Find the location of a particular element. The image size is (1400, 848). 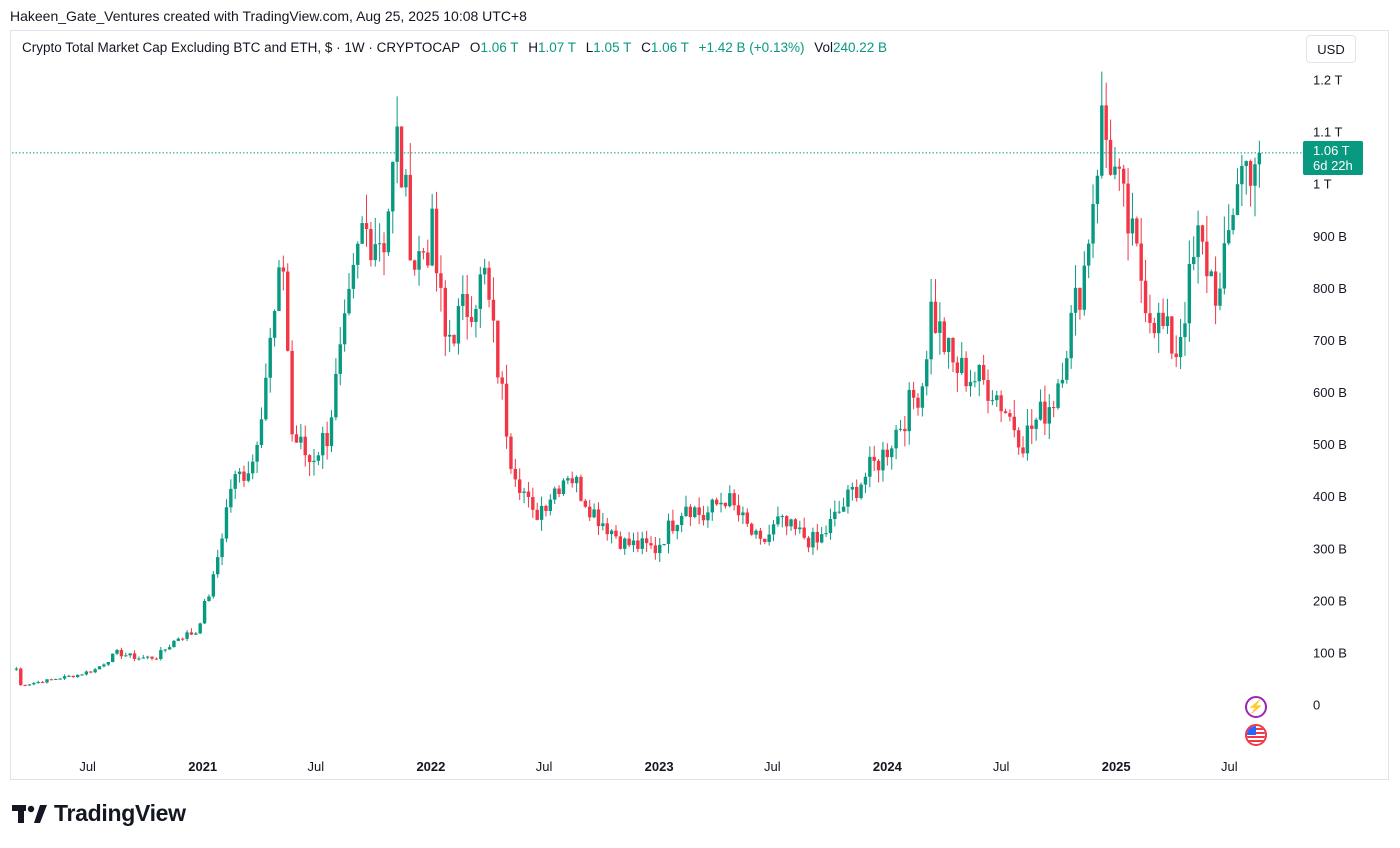

volume-value: 240.22 B is located at coordinates (860, 47).